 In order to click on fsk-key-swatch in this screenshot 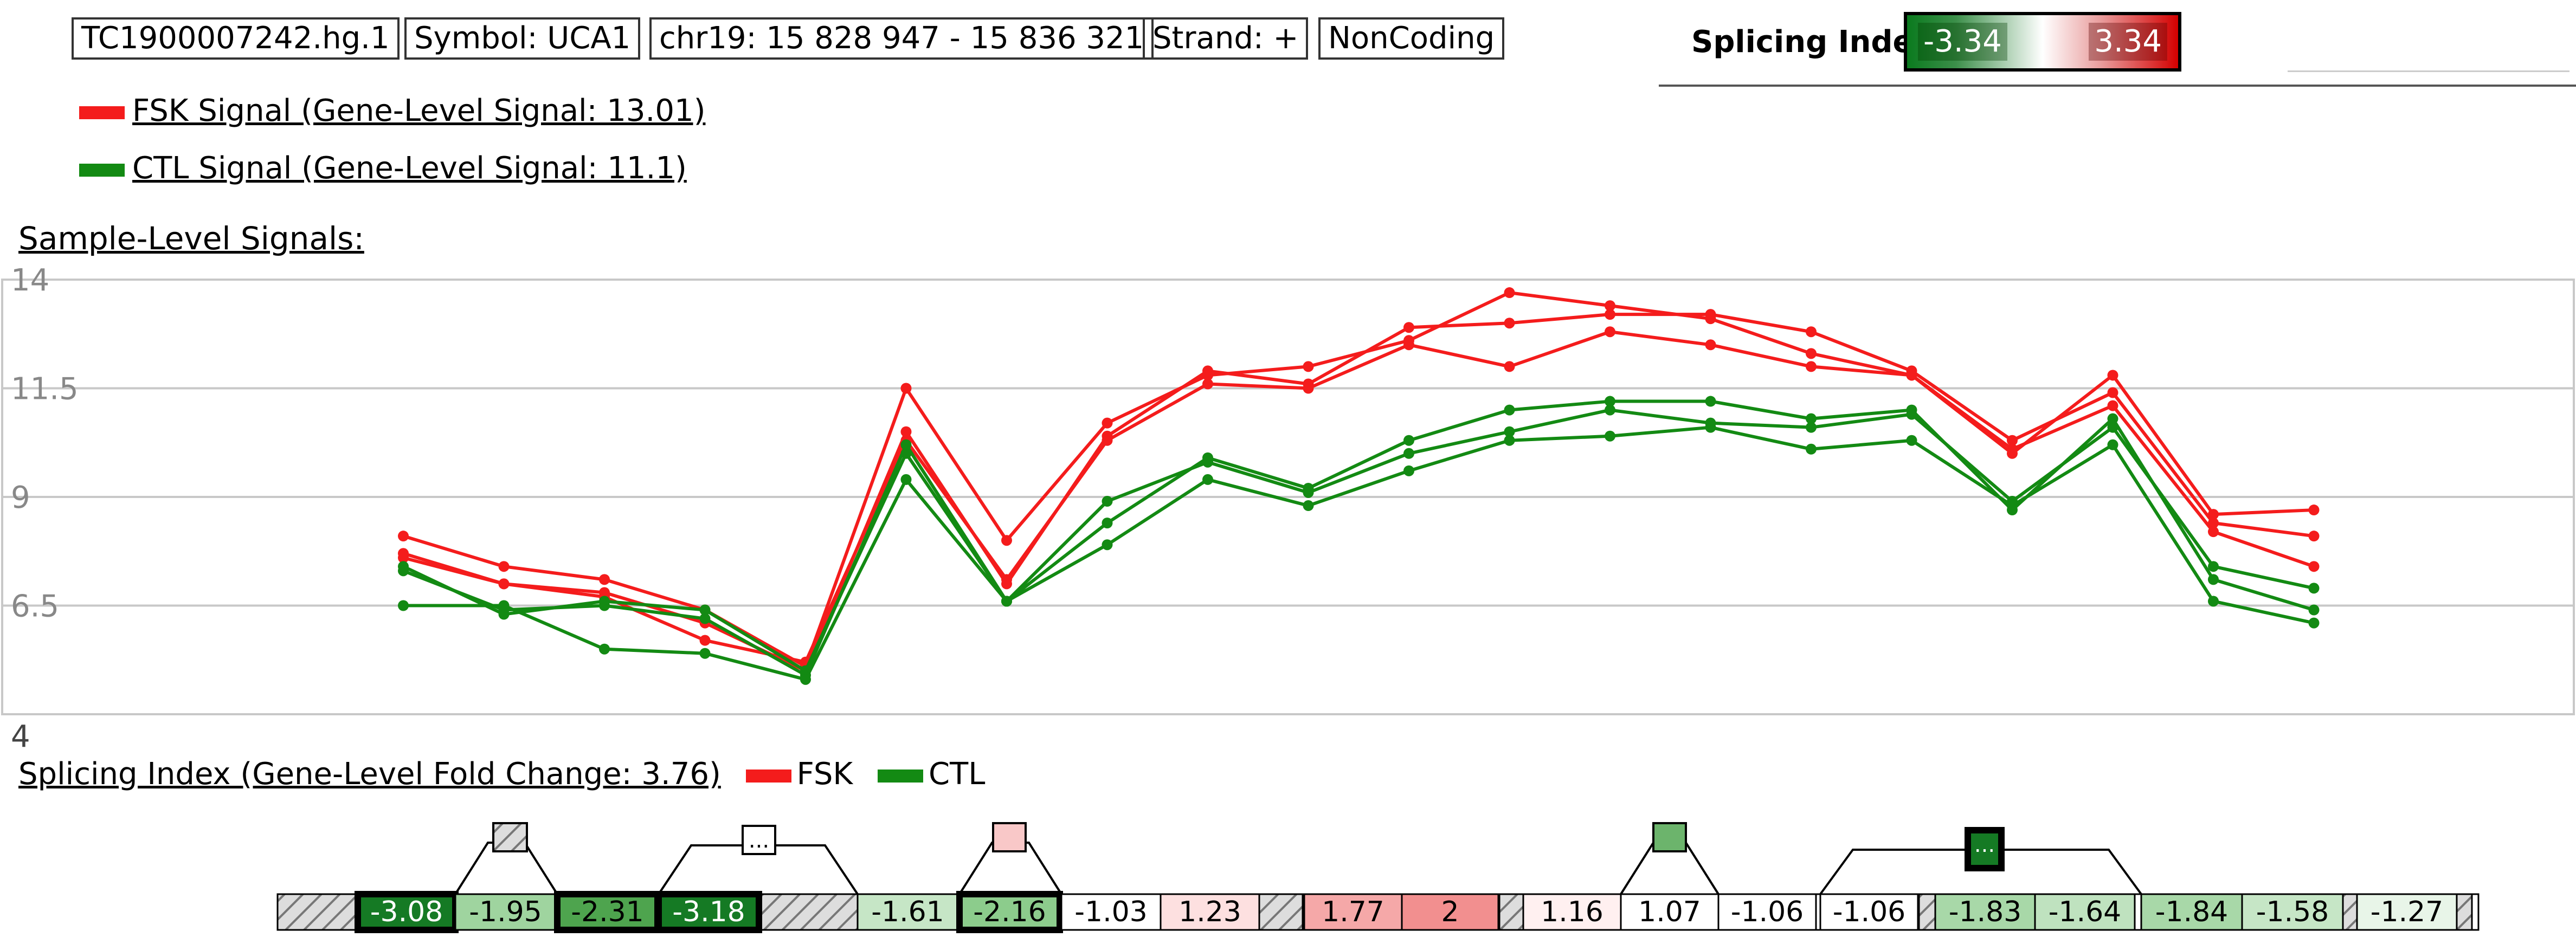, I will do `click(768, 776)`.